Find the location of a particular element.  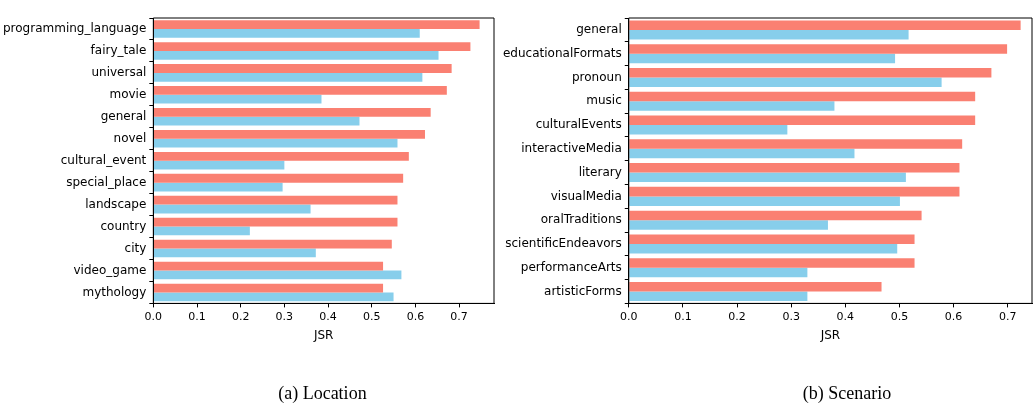

y-tick-label: landscape is located at coordinates (116, 203).